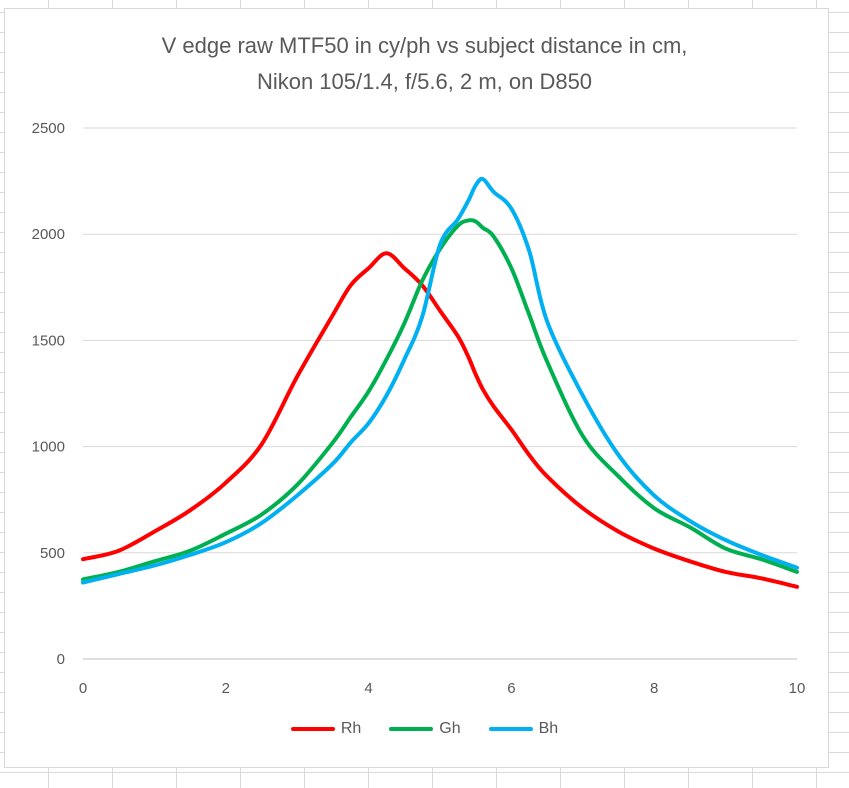 Image resolution: width=849 pixels, height=788 pixels. What do you see at coordinates (654, 688) in the screenshot?
I see `x-tick-label-8: 8` at bounding box center [654, 688].